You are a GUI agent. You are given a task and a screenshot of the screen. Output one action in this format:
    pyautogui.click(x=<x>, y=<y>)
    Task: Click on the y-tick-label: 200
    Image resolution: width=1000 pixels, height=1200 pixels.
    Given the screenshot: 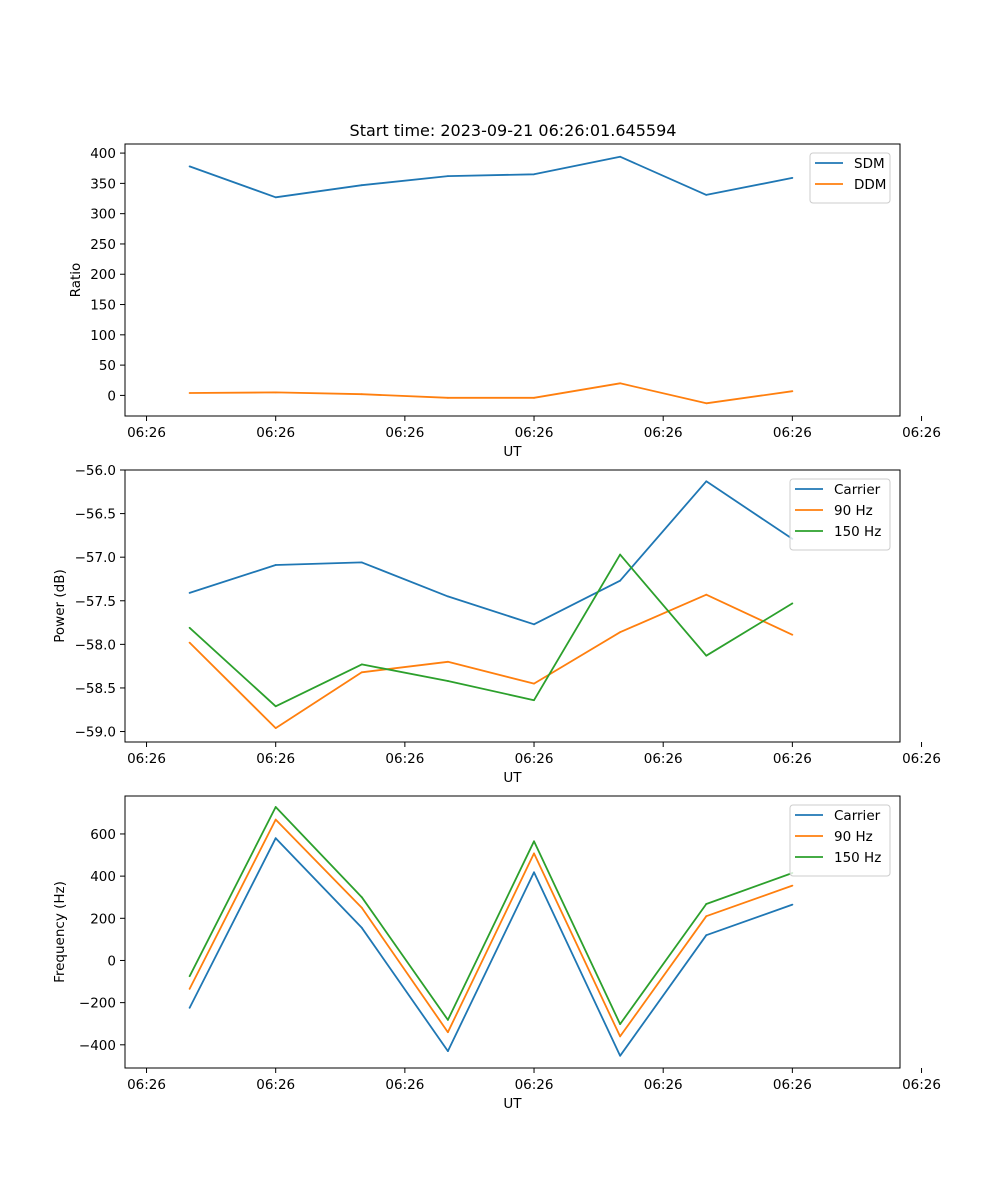 What is the action you would take?
    pyautogui.click(x=103, y=919)
    